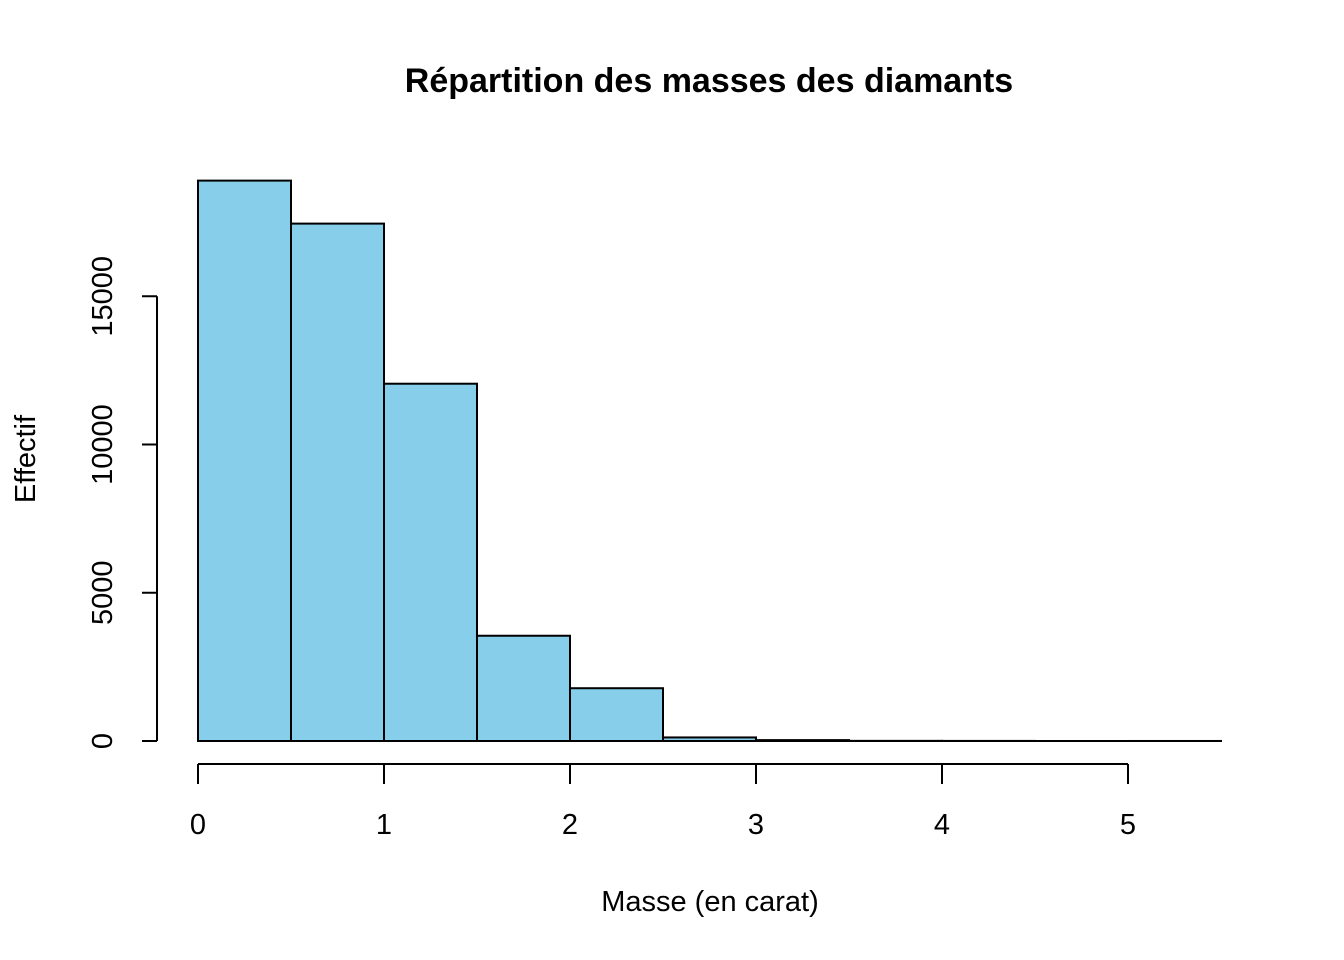 The width and height of the screenshot is (1344, 960). What do you see at coordinates (705, 790) in the screenshot?
I see `x-axis: 0 1 2 3 4 5` at bounding box center [705, 790].